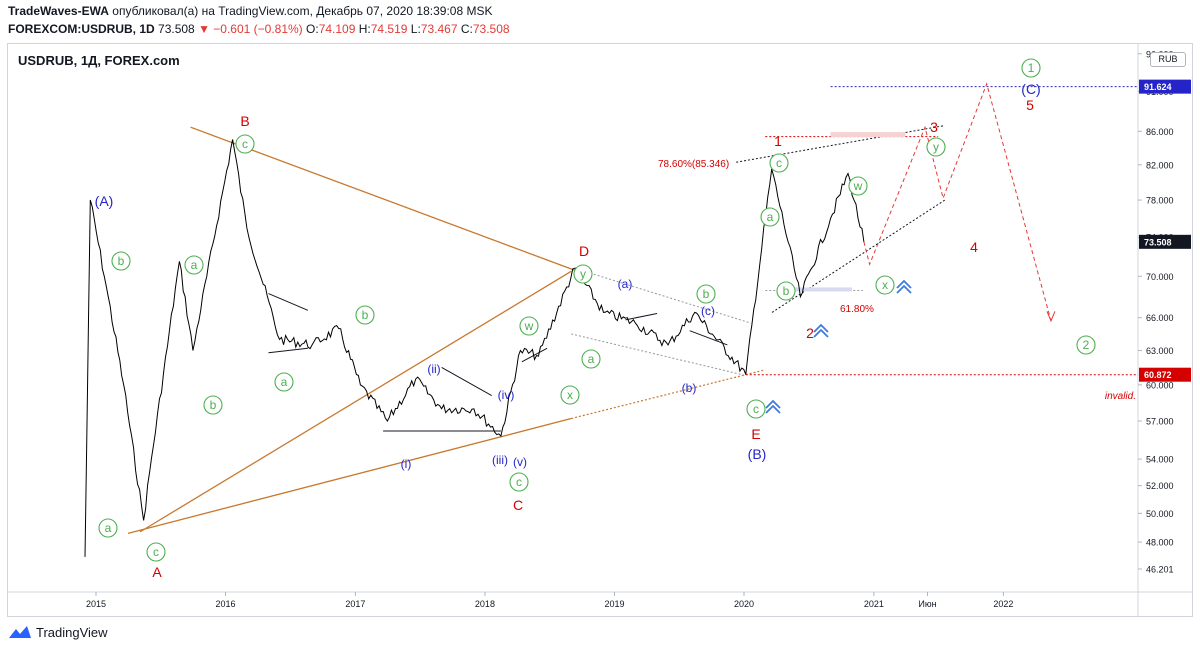 Image resolution: width=1200 pixels, height=652 pixels. I want to click on channel-lower-line, so click(658, 355).